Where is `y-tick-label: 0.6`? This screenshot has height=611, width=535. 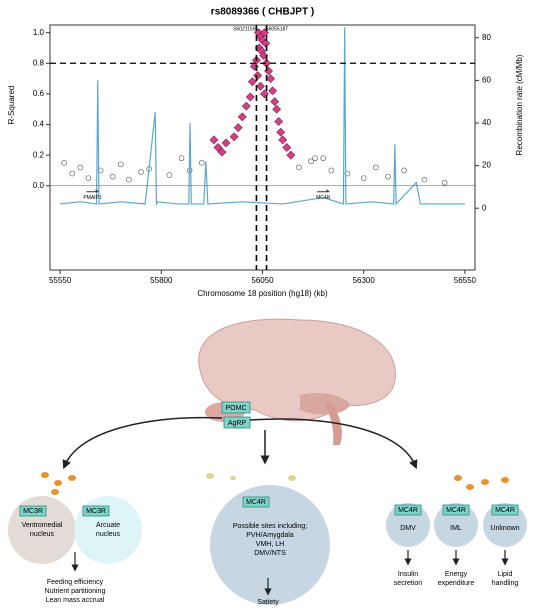 y-tick-label: 0.6 is located at coordinates (39, 93).